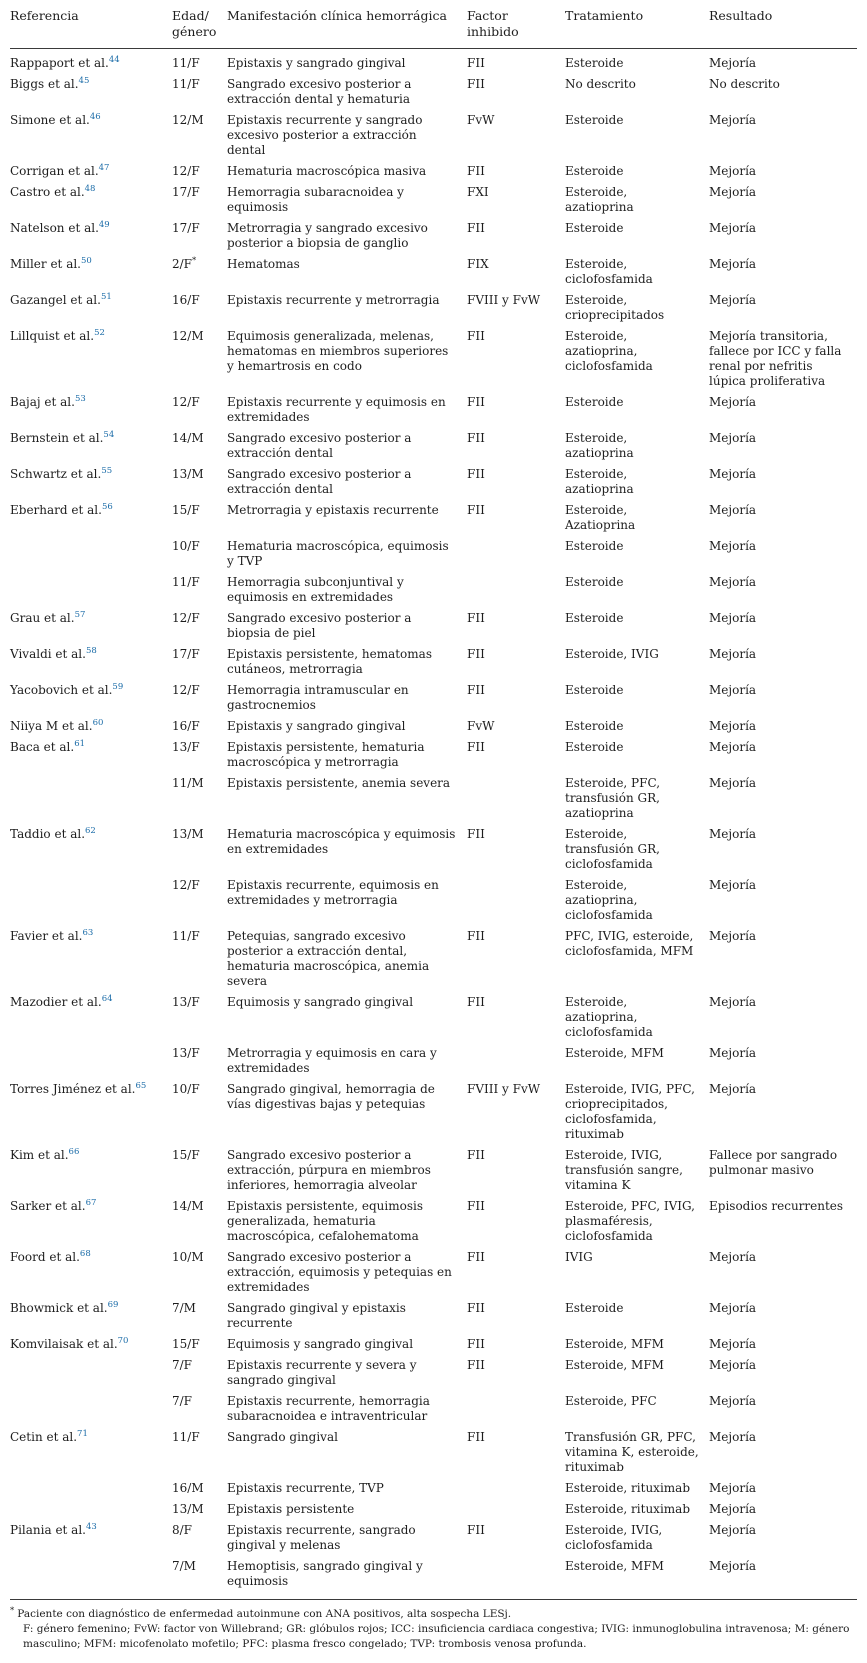 The height and width of the screenshot is (1663, 867). What do you see at coordinates (91, 1203) in the screenshot?
I see `citation-number-link: 67` at bounding box center [91, 1203].